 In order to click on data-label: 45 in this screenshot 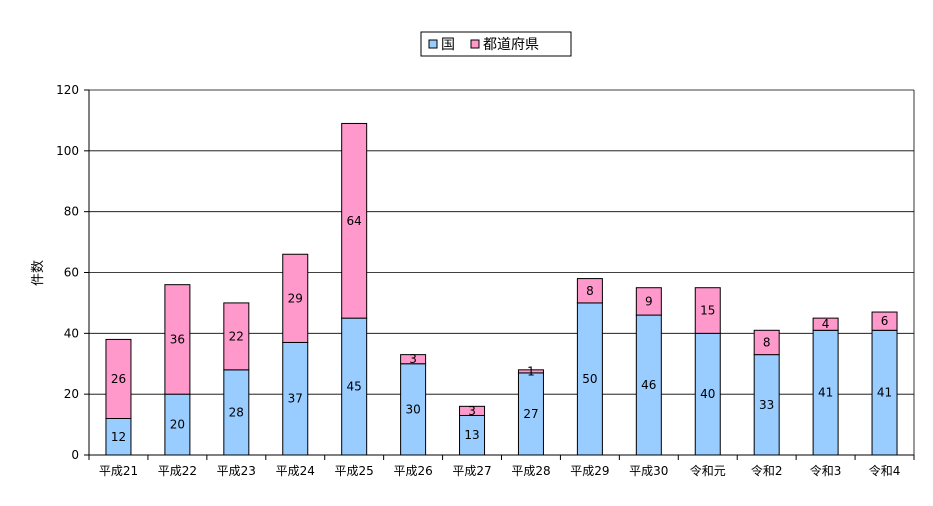, I will do `click(354, 387)`.